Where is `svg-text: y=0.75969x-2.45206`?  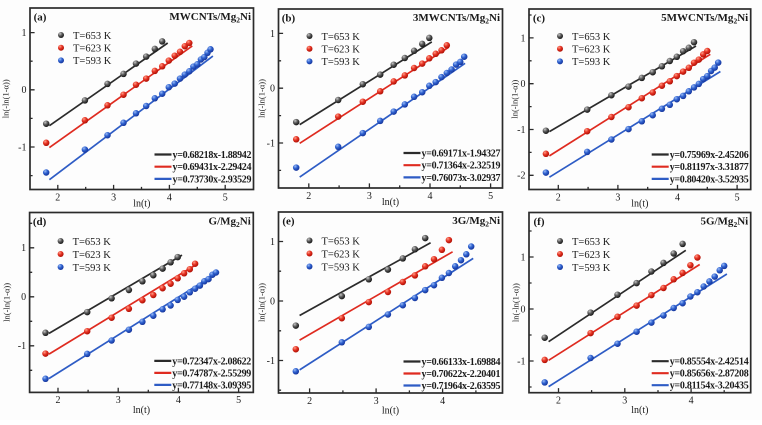 svg-text: y=0.75969x-2.45206 is located at coordinates (709, 155).